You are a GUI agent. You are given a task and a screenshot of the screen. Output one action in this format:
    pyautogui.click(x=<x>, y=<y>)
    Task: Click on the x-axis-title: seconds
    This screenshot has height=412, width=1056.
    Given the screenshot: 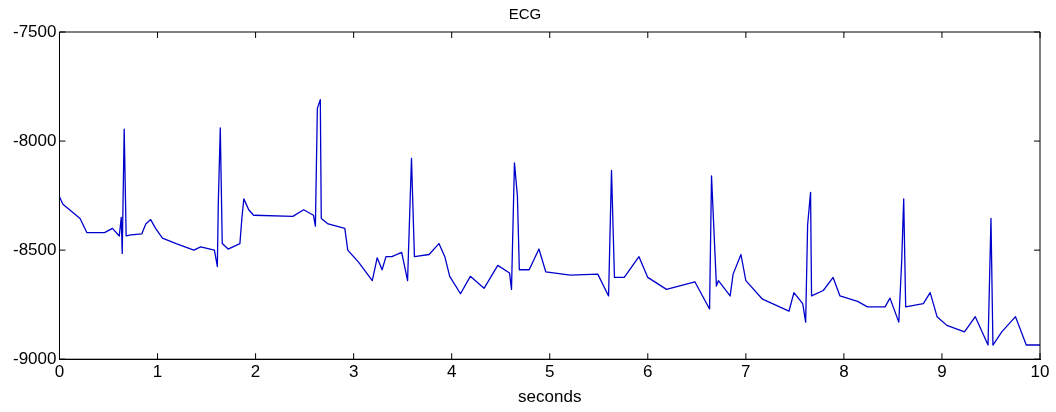 What is the action you would take?
    pyautogui.click(x=550, y=397)
    